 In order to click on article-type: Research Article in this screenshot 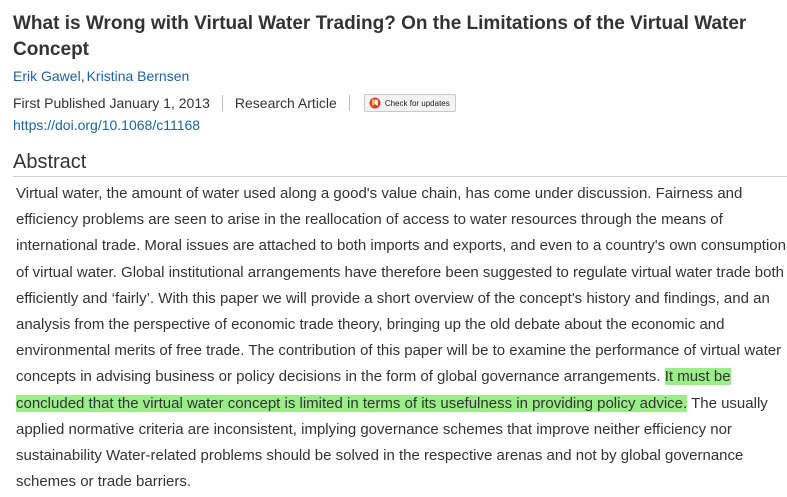, I will do `click(285, 103)`.